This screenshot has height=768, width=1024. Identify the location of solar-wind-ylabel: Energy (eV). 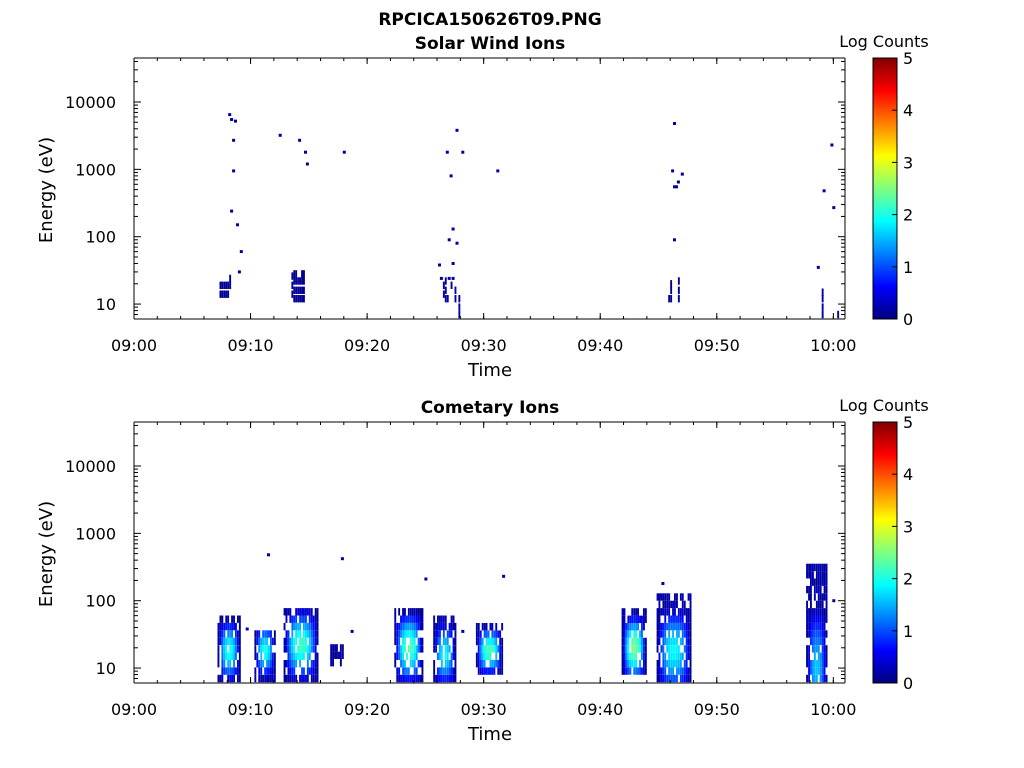
(46, 190).